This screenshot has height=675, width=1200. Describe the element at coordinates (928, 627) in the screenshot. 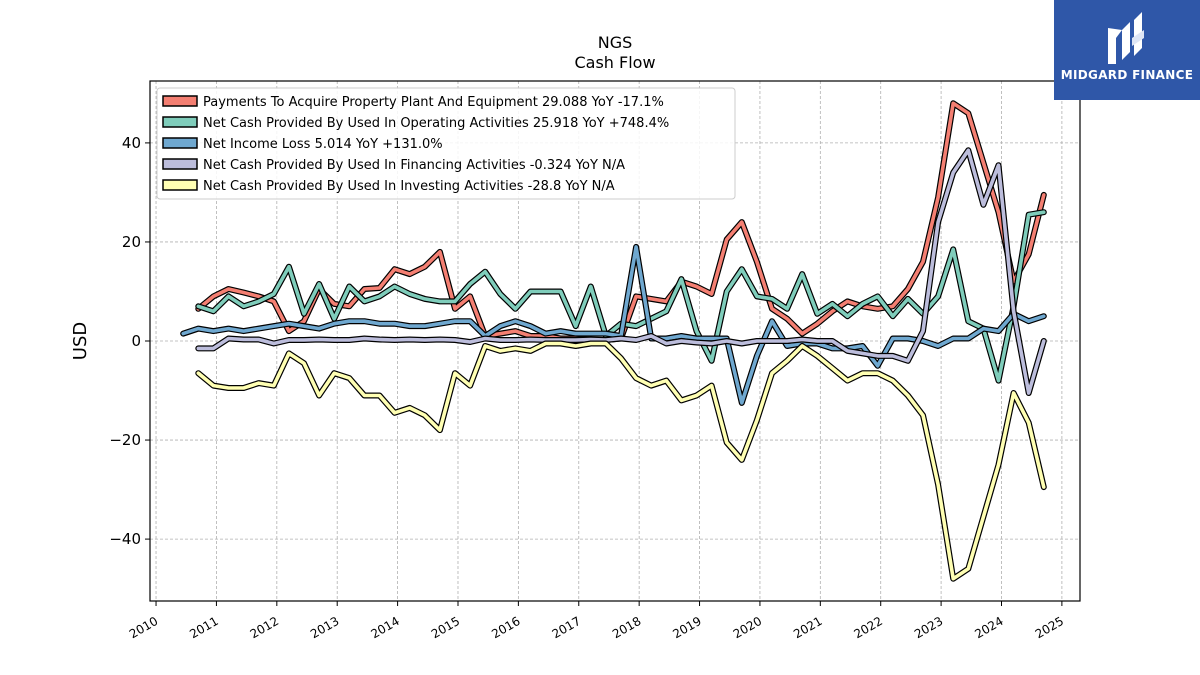

I see `x-tick-label: 2023` at that location.